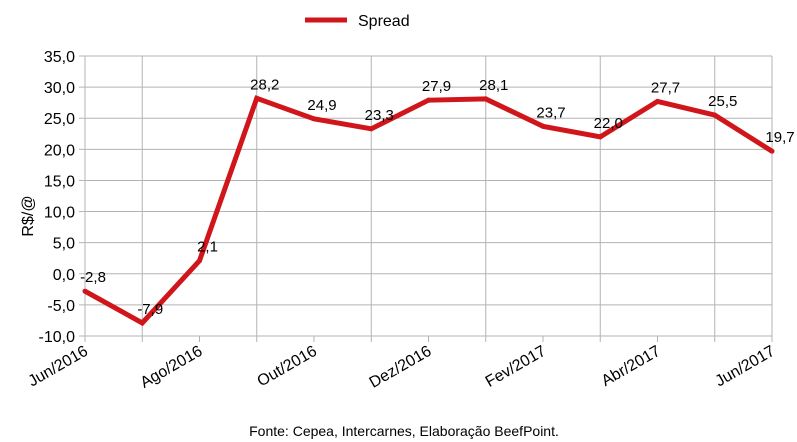 Image resolution: width=797 pixels, height=442 pixels. Describe the element at coordinates (745, 367) in the screenshot. I see `x-tick-label: Jun/2017` at that location.